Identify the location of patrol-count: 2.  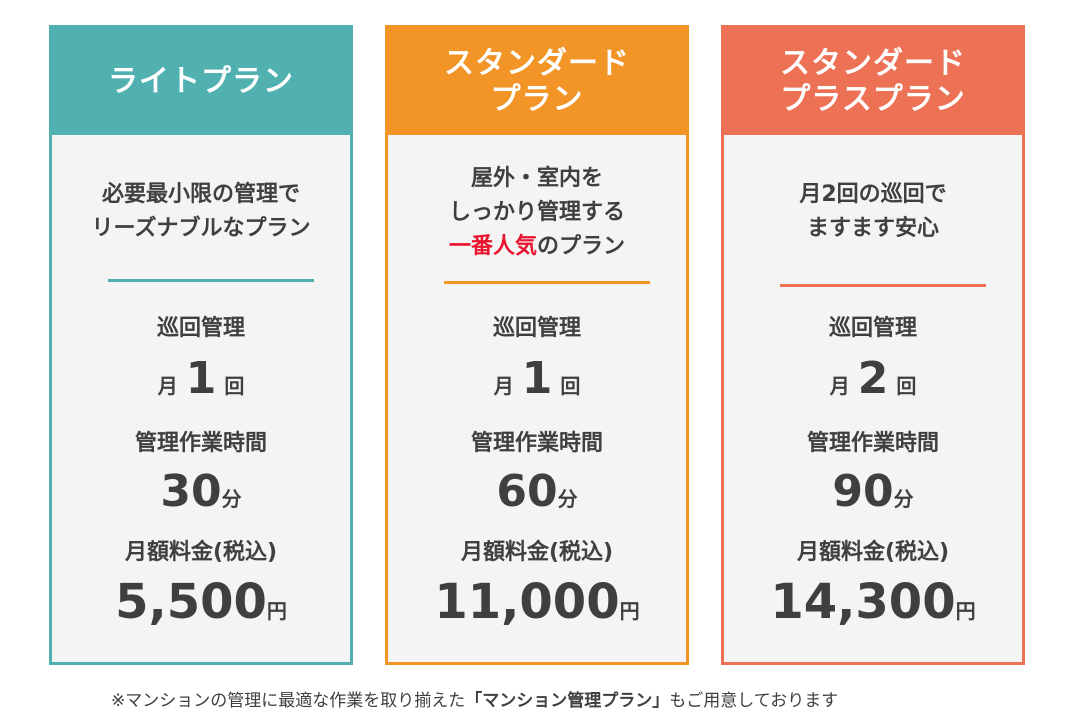
(873, 378).